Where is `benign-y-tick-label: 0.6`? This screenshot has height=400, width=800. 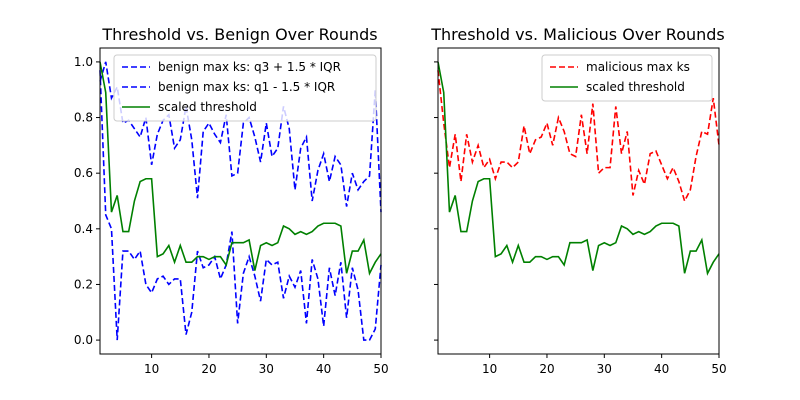 benign-y-tick-label: 0.6 is located at coordinates (83, 173).